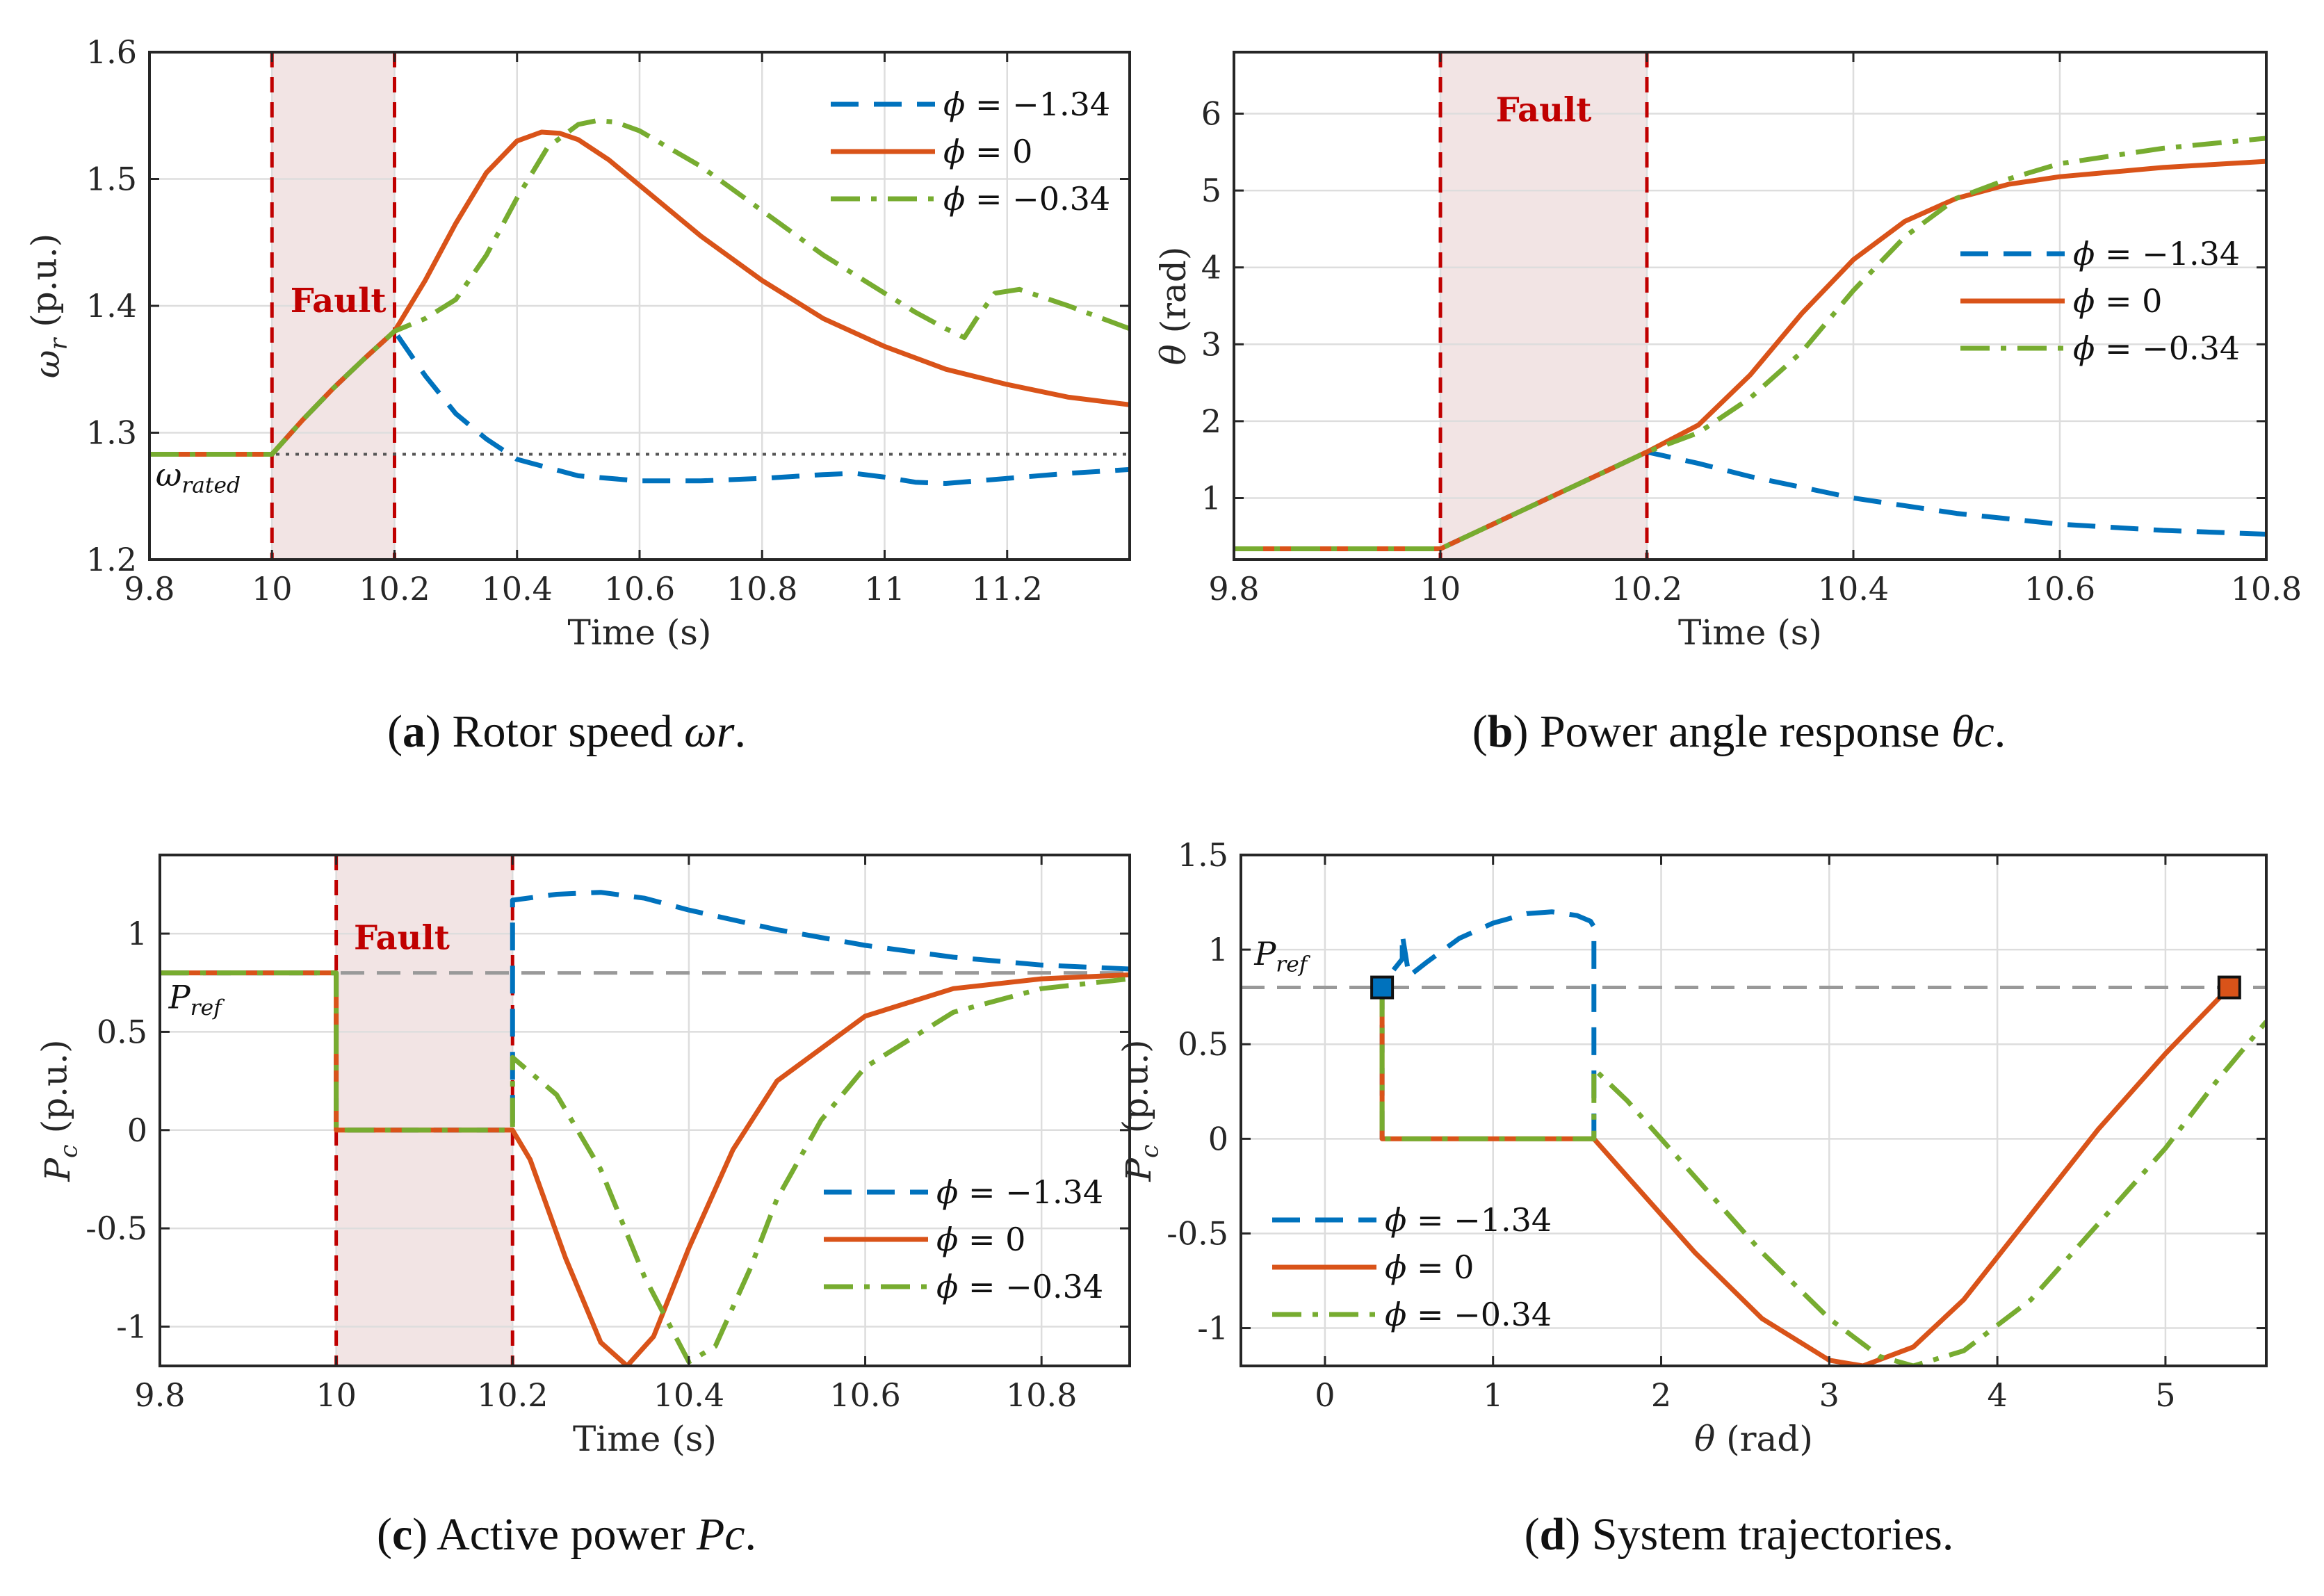 This screenshot has width=2324, height=1596. Describe the element at coordinates (1382, 987) in the screenshot. I see `trajectory-marker-blue` at that location.